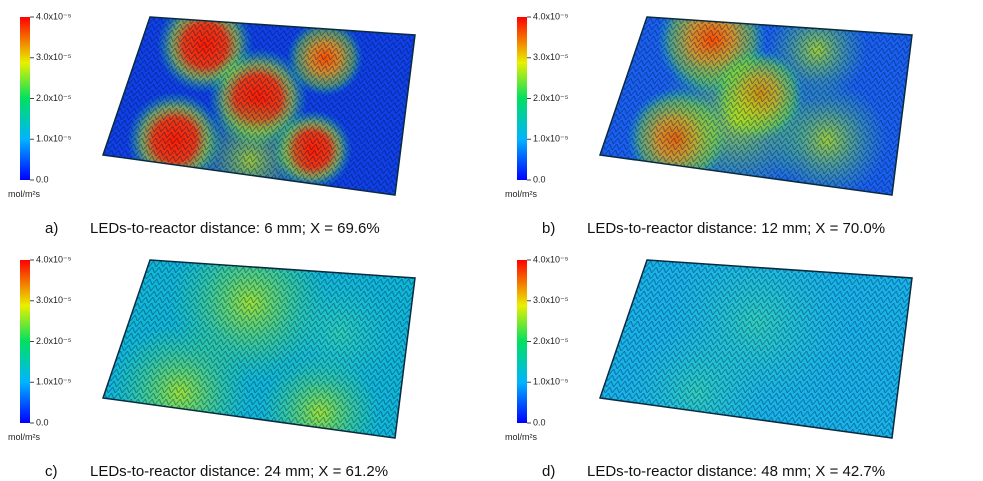  Describe the element at coordinates (548, 228) in the screenshot. I see `panel-label: b)` at that location.